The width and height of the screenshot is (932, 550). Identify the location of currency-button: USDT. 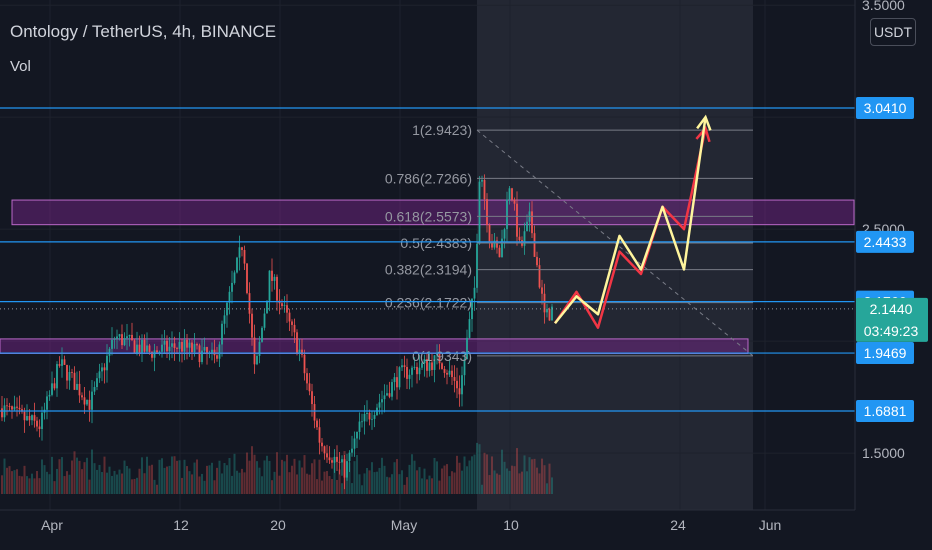
(893, 32).